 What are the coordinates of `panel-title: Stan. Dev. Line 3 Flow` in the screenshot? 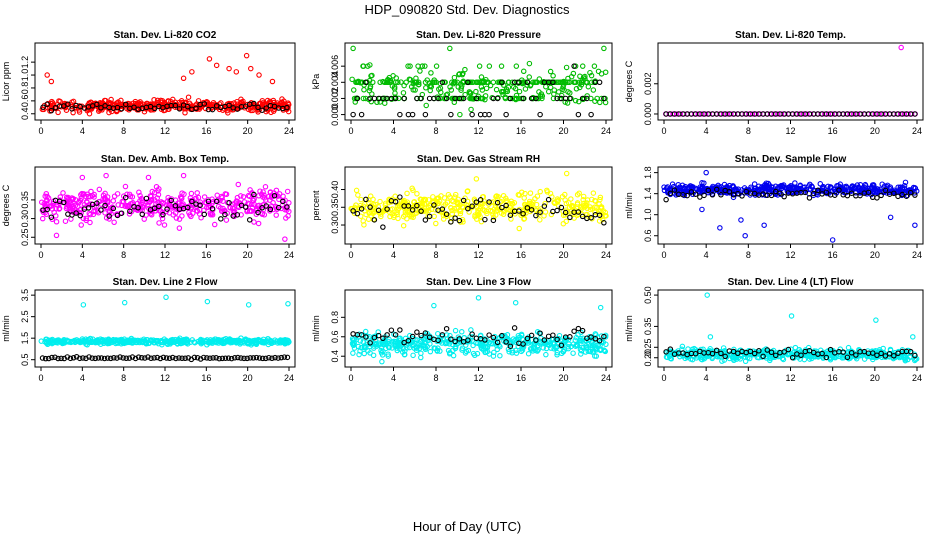 It's located at (478, 282).